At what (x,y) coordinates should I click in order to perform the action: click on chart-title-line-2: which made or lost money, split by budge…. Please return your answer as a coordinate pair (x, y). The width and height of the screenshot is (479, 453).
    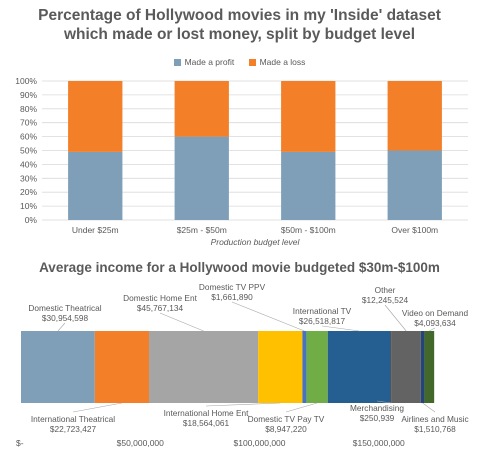
    Looking at the image, I should click on (239, 34).